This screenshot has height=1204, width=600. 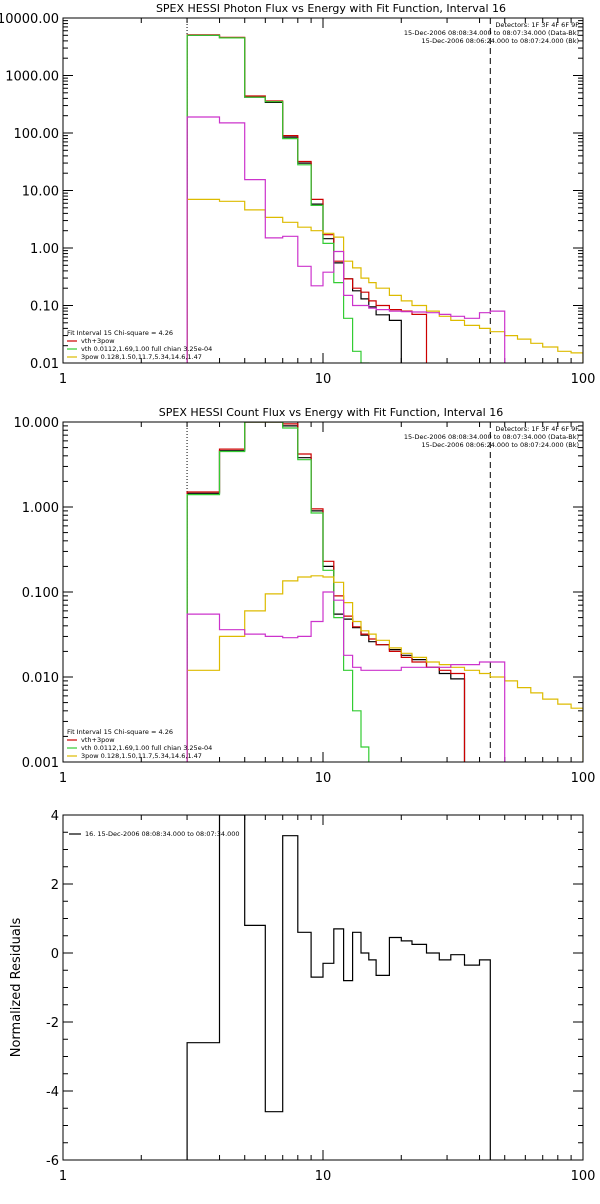 I want to click on y-tick-label: 0.01, so click(x=44, y=364).